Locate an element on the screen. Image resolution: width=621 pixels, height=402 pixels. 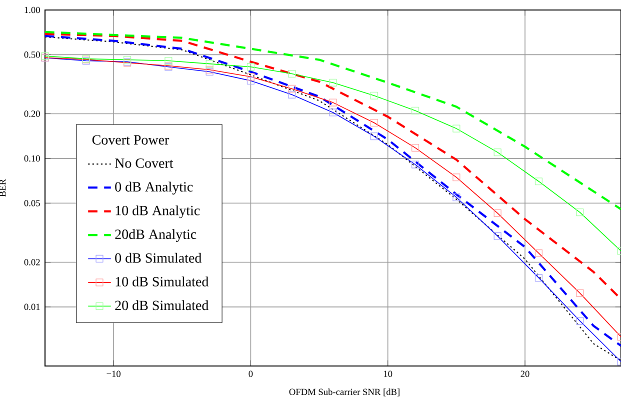
y-tick-label: 0.50 is located at coordinates (32, 55).